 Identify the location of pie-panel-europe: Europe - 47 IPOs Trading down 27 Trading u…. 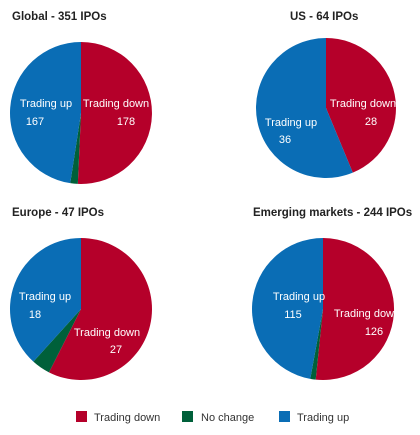
(80, 293).